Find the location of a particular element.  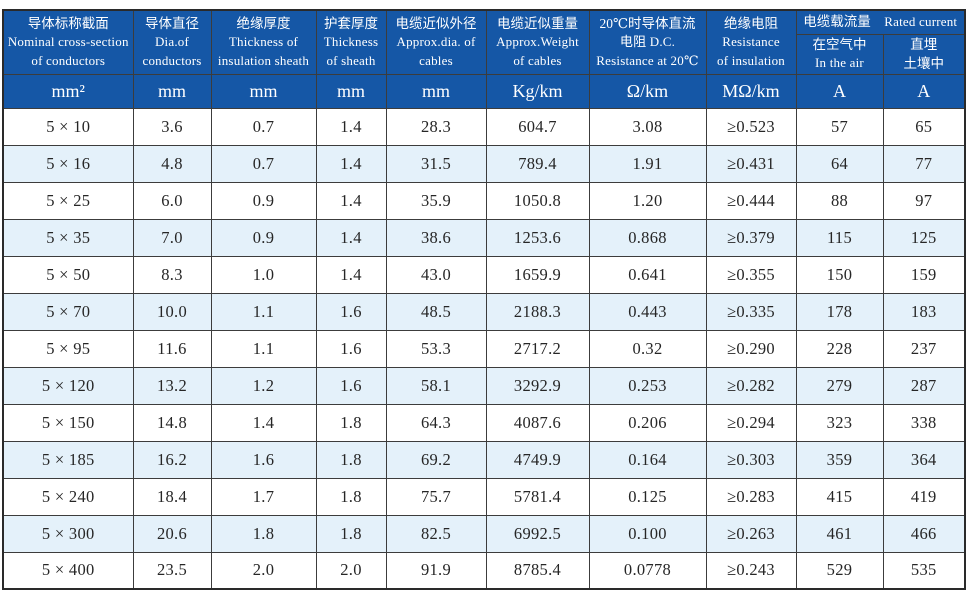

table-cell: 5 × 10 is located at coordinates (68, 126).